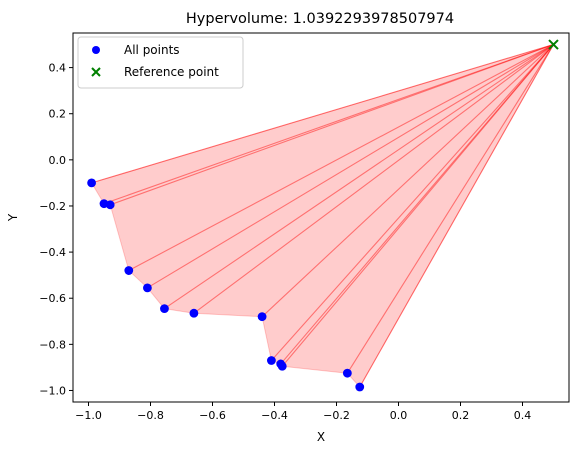  I want to click on y-tick-label: −0.4, so click(52, 252).